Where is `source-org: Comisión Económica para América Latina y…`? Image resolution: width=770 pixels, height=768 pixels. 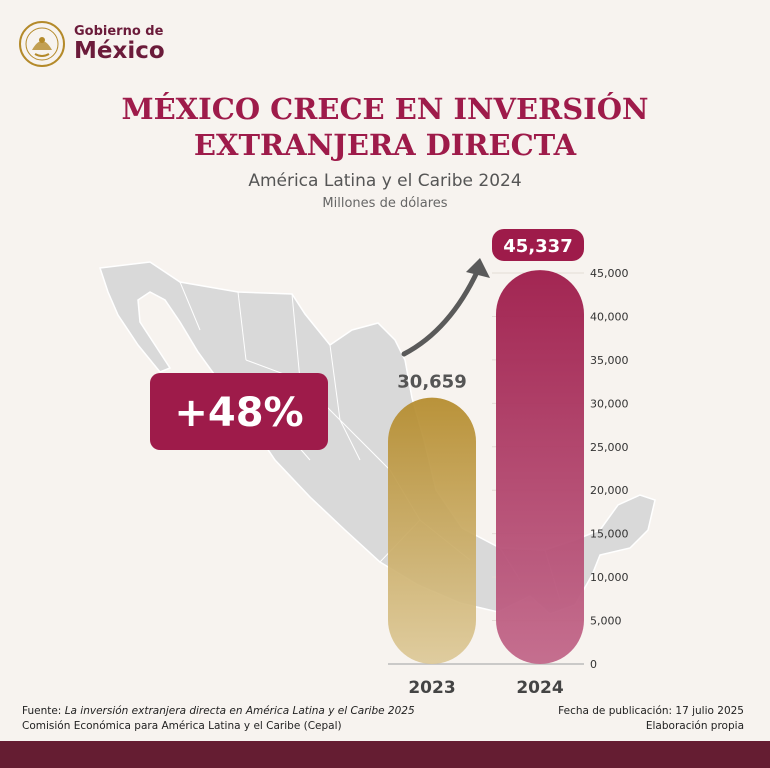
source-org: Comisión Económica para América Latina y… is located at coordinates (182, 726).